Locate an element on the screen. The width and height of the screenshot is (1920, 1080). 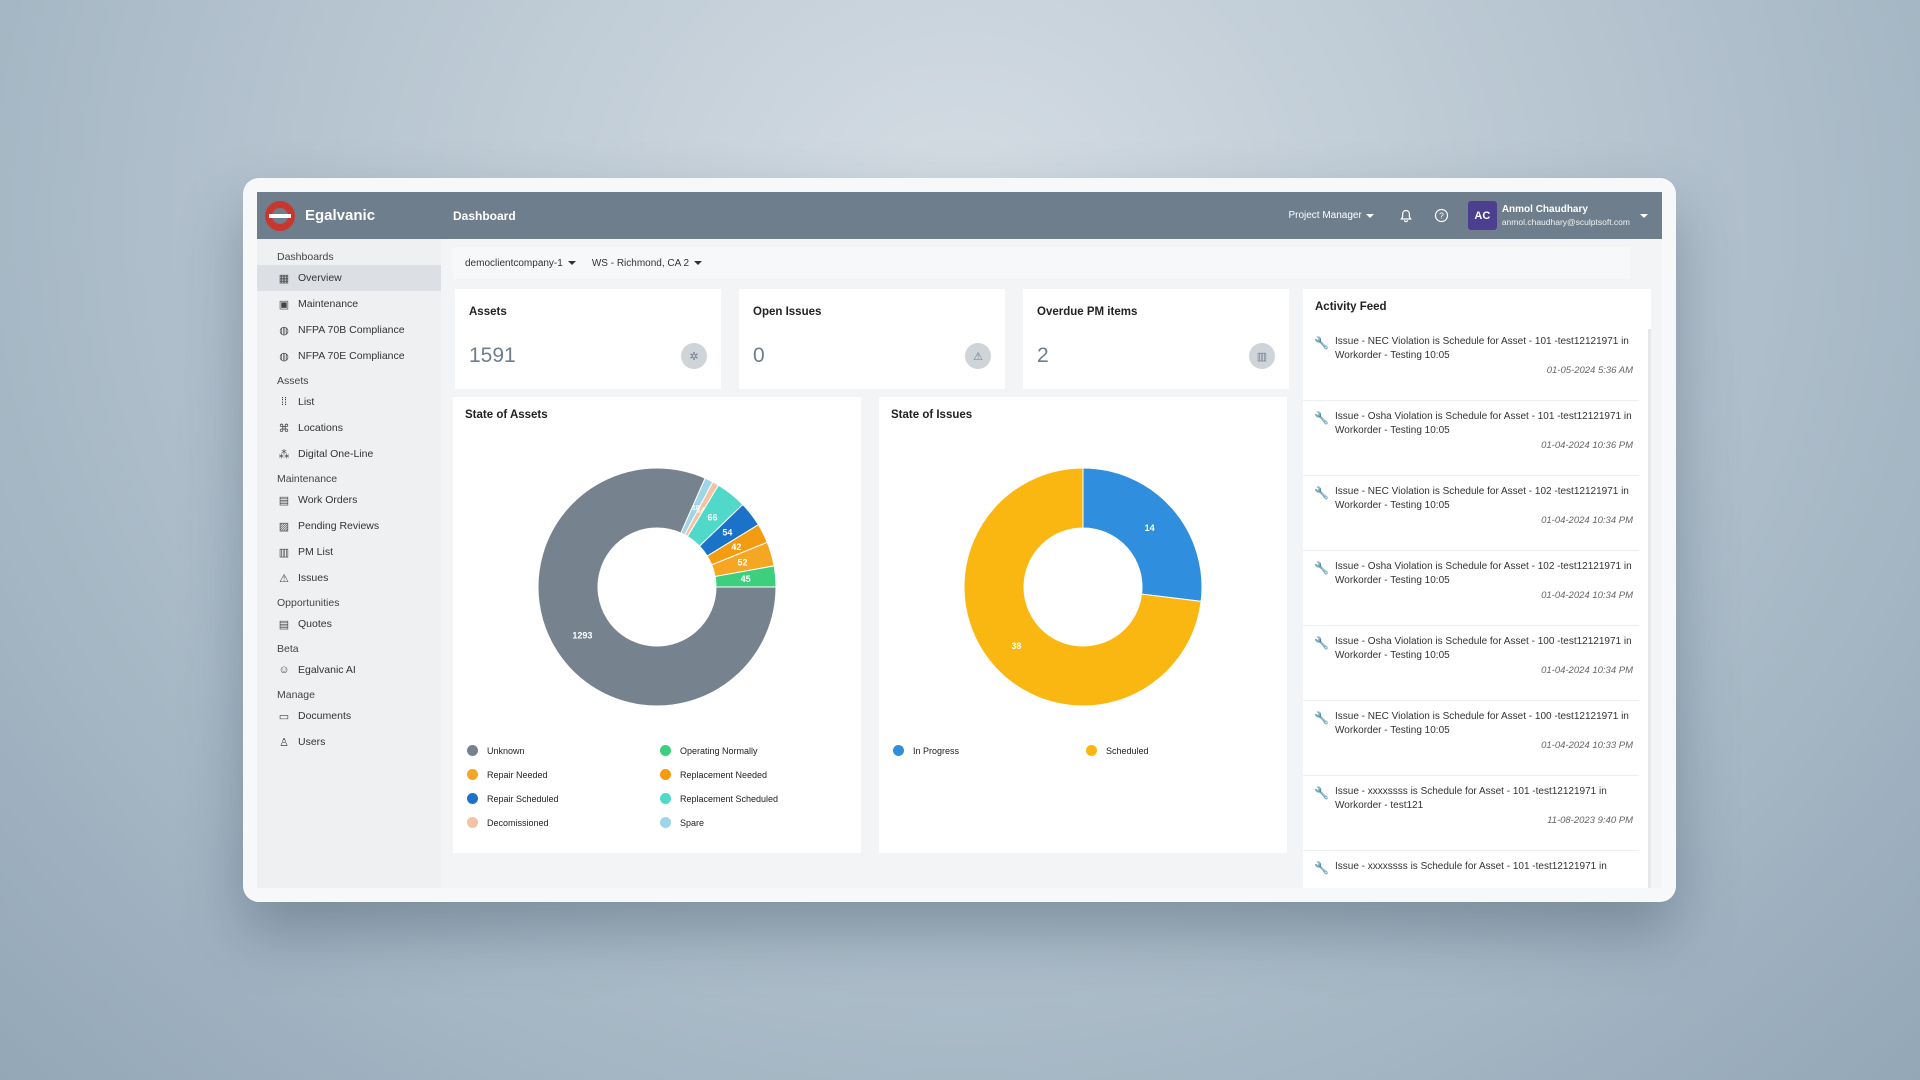
sidebar-item-documents: ▭ Documents is located at coordinates (349, 716).